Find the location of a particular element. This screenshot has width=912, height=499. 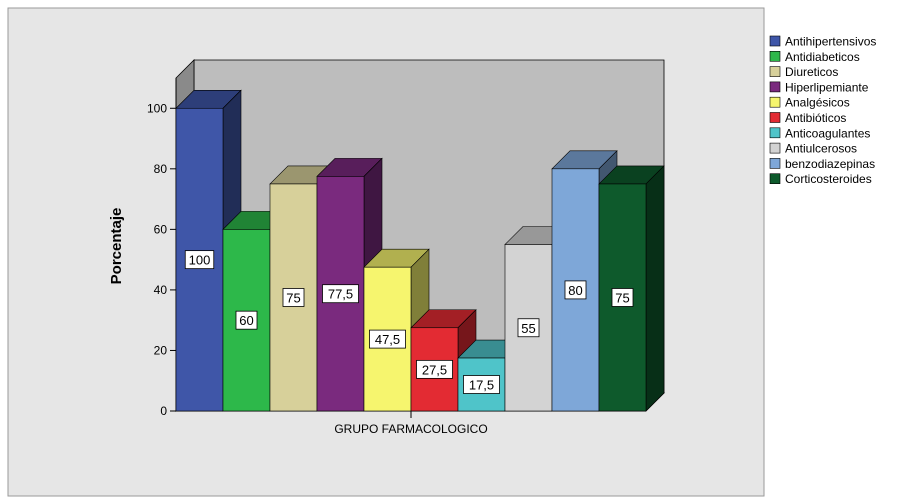

data-label: 77,5 is located at coordinates (340, 294).